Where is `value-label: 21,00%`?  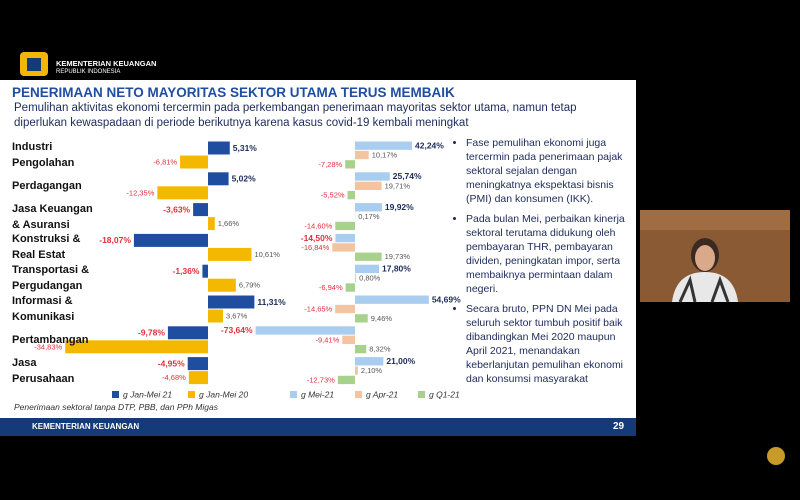 value-label: 21,00% is located at coordinates (400, 361).